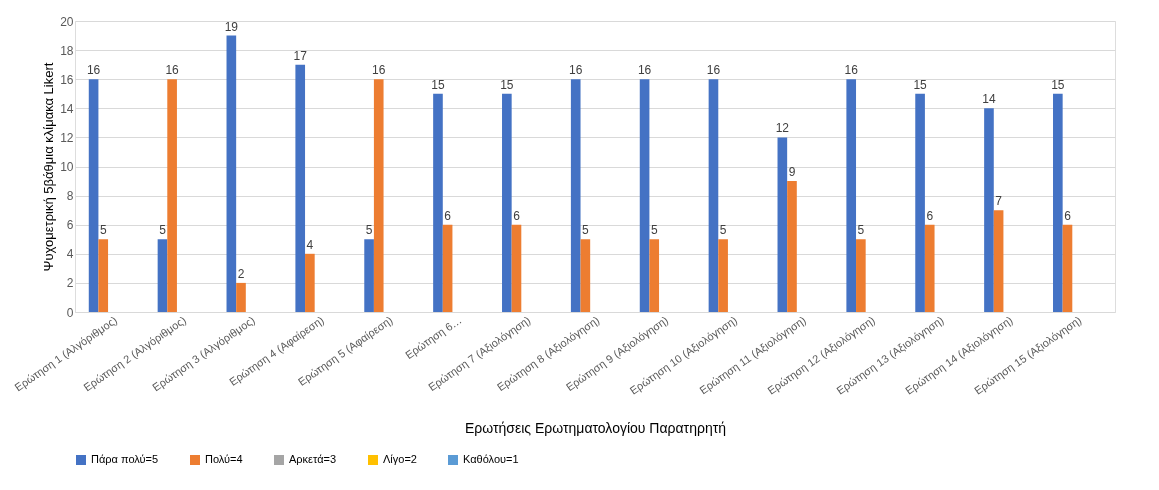 The image size is (1159, 490). I want to click on y-tick-label: 18, so click(67, 50).